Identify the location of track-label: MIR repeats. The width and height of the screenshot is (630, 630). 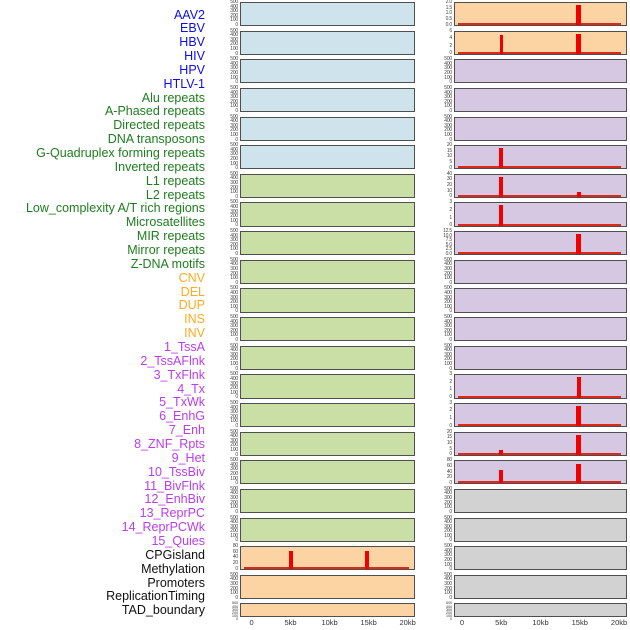
(170, 236).